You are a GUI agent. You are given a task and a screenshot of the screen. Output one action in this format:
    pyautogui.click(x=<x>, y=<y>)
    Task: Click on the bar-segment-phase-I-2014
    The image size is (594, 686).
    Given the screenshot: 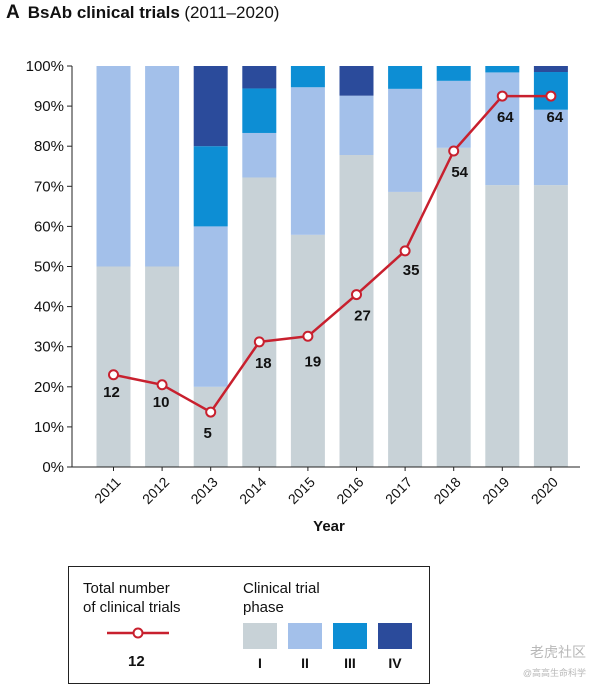 What is the action you would take?
    pyautogui.click(x=259, y=322)
    